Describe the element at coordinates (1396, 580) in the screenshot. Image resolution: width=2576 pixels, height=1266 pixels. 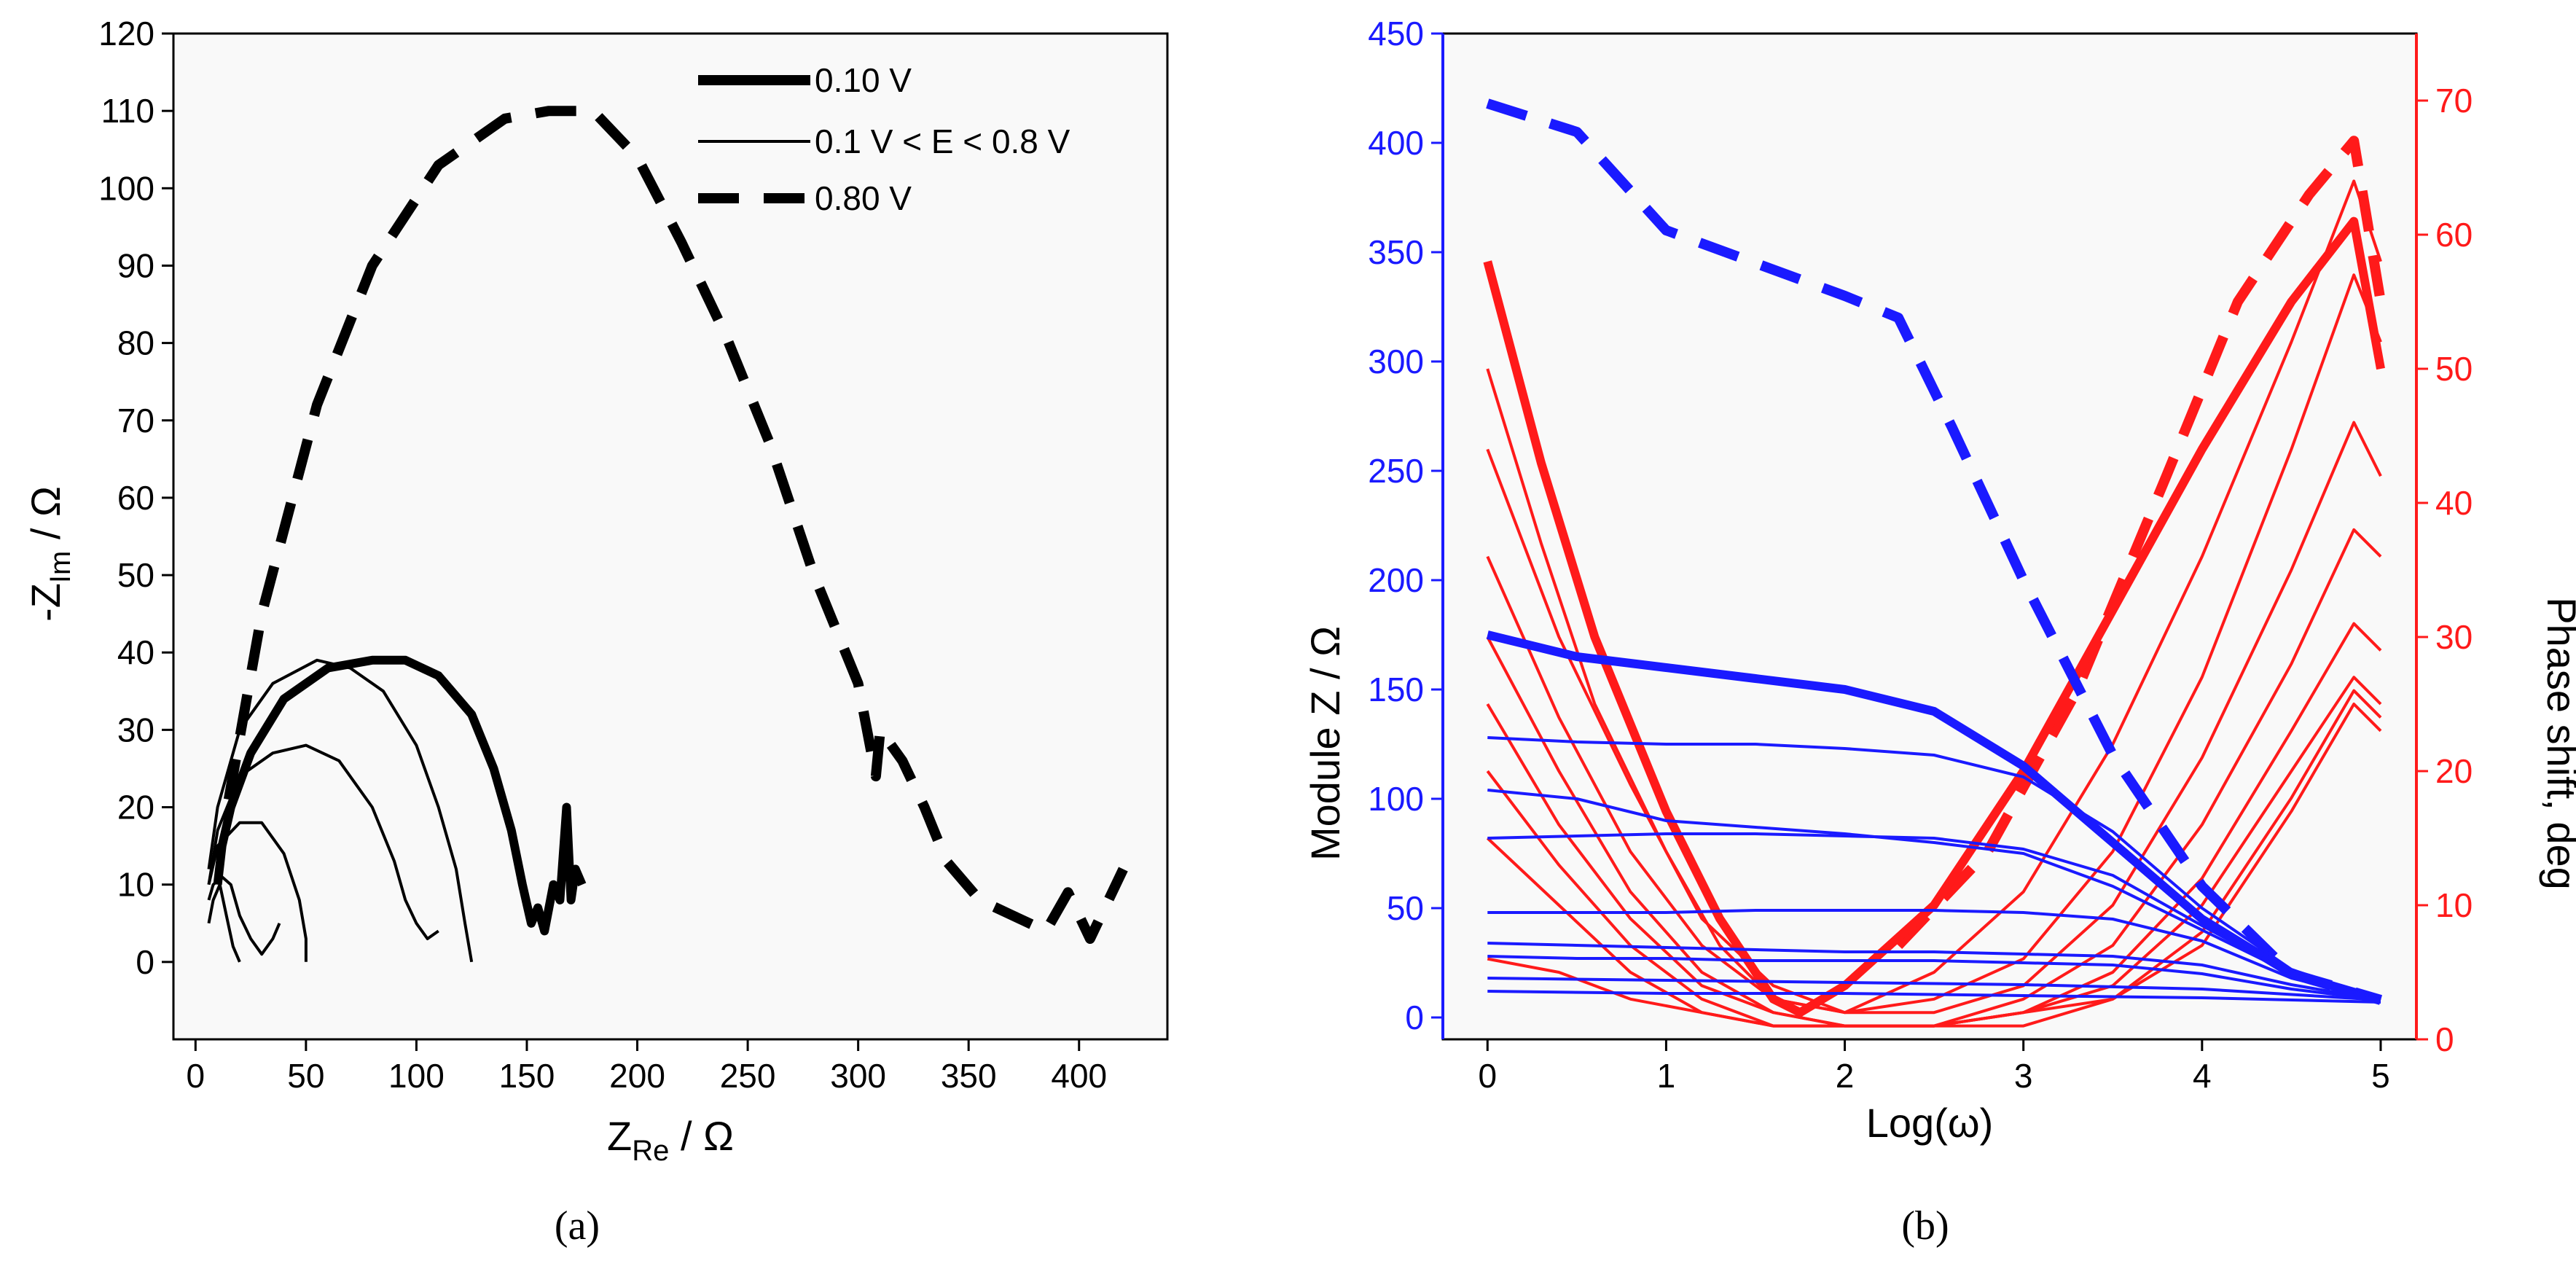
I see `panel-b-ytick-left-label-4: 200` at that location.